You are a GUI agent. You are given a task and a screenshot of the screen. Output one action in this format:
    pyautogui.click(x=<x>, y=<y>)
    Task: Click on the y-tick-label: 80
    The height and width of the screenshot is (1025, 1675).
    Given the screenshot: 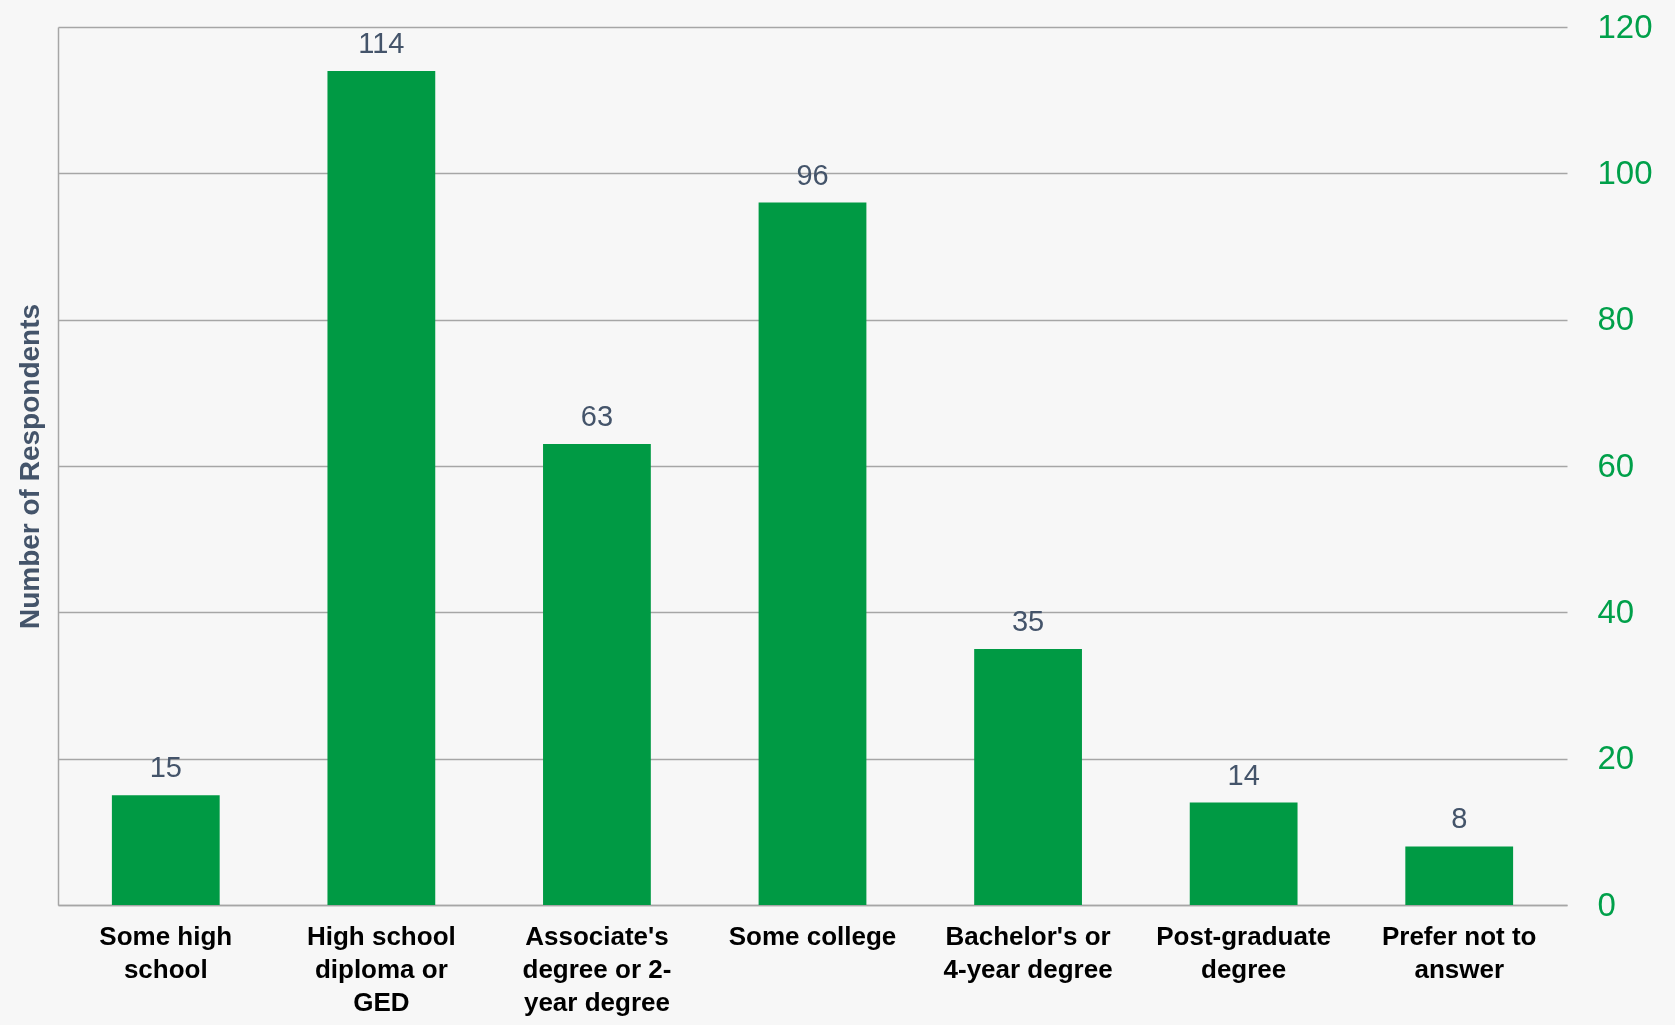 What is the action you would take?
    pyautogui.click(x=1616, y=319)
    